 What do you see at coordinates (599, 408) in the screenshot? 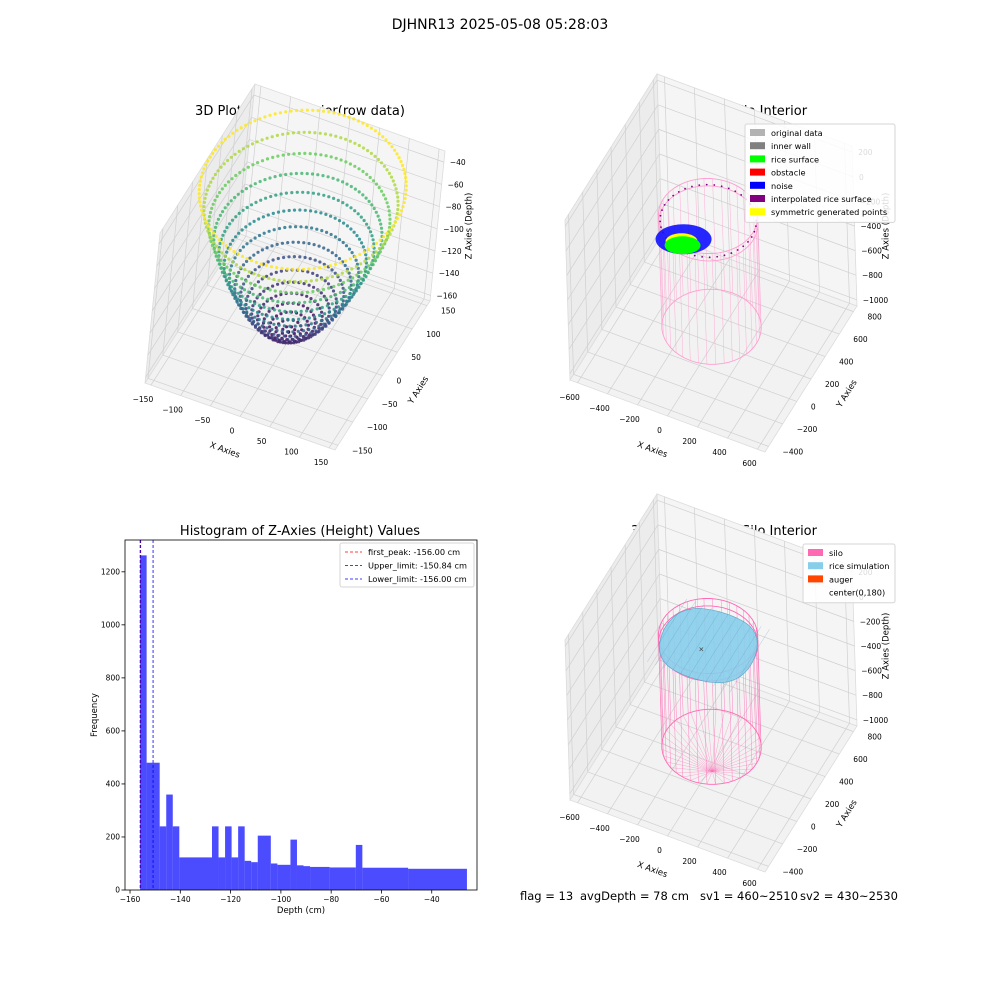
I see `x-tick-label: −400` at bounding box center [599, 408].